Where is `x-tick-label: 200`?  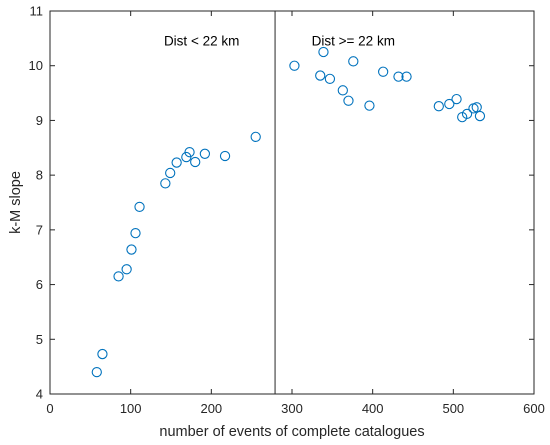 x-tick-label: 200 is located at coordinates (211, 408).